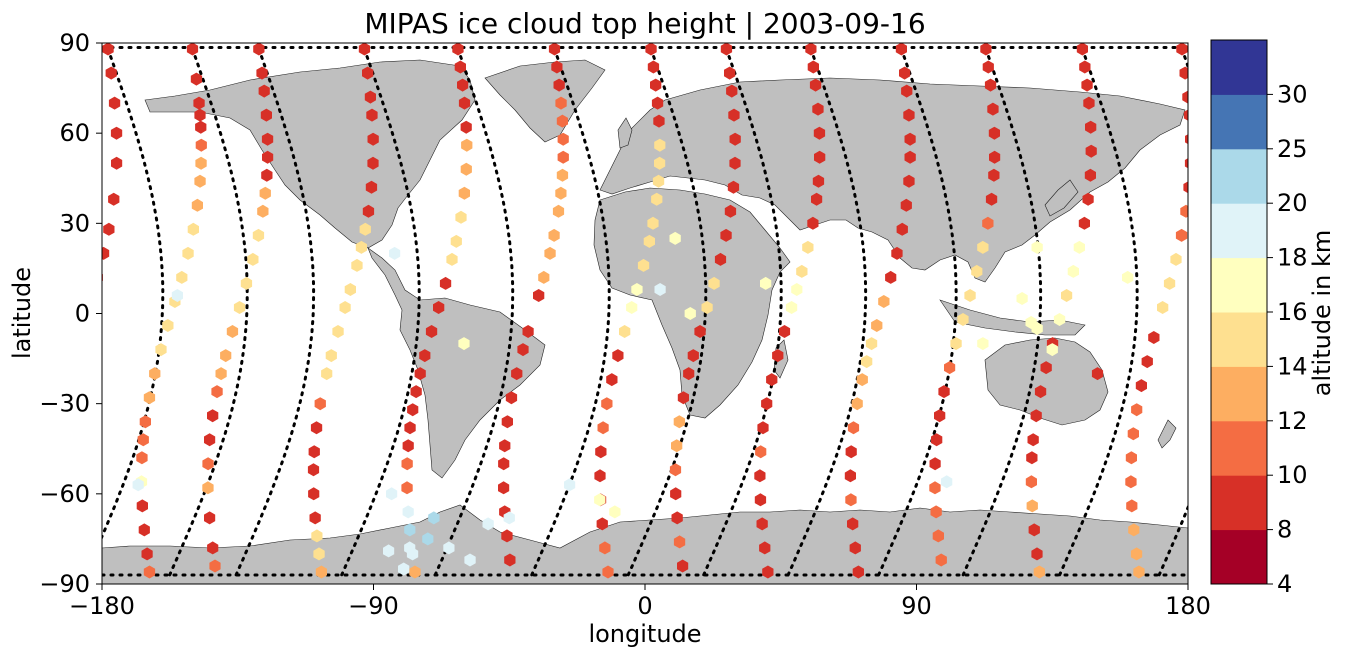 The height and width of the screenshot is (657, 1345). Describe the element at coordinates (1046, 381) in the screenshot. I see `land-australia` at that location.